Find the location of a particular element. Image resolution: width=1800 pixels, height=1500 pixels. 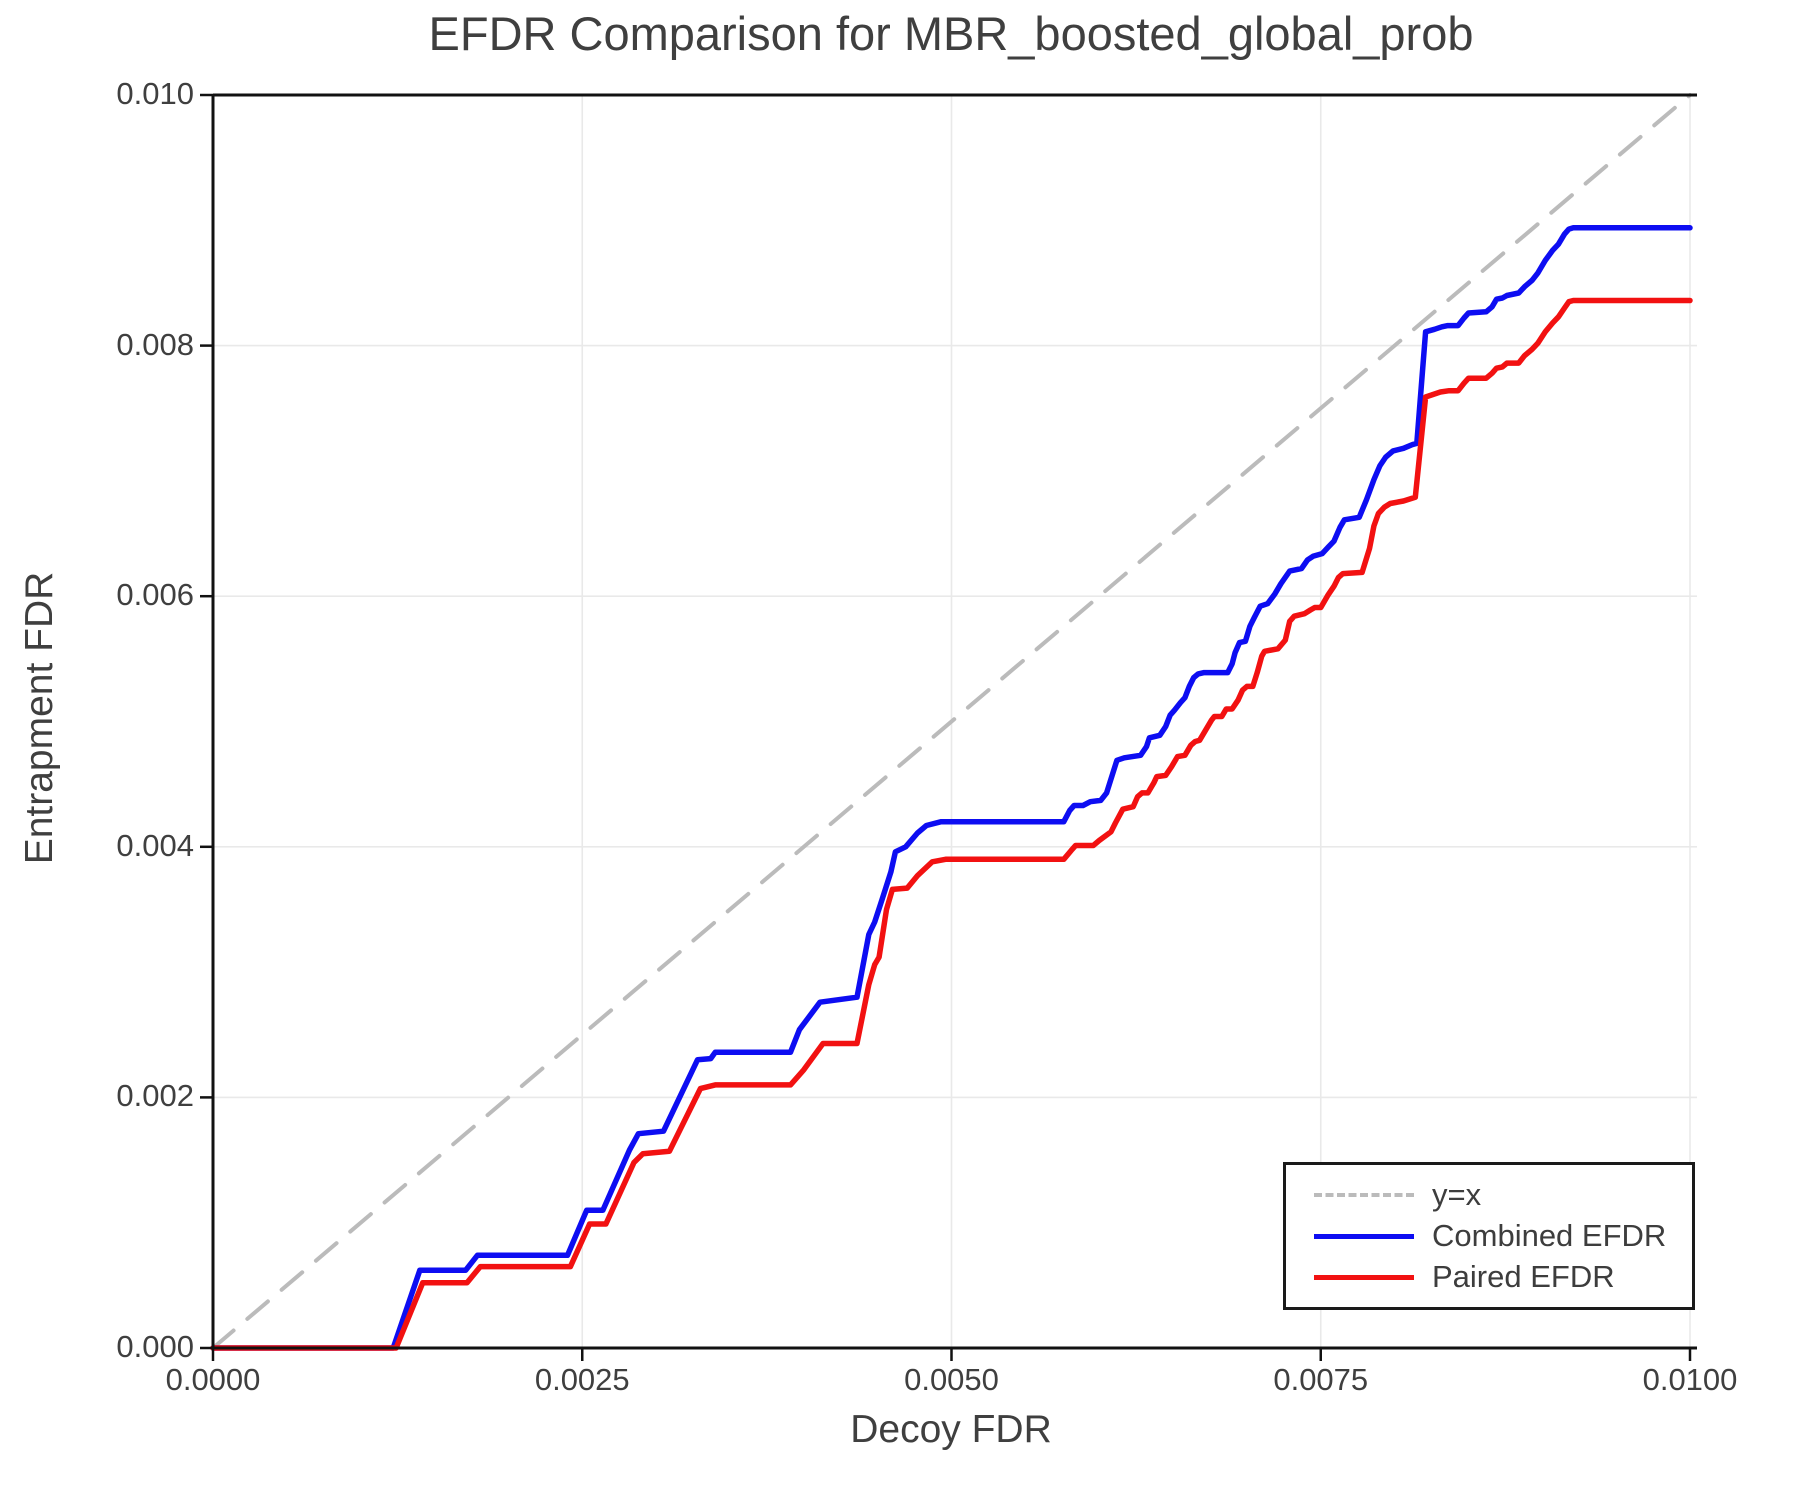

legend: y=x Combined EFDR Paired EFDR is located at coordinates (1489, 1236).